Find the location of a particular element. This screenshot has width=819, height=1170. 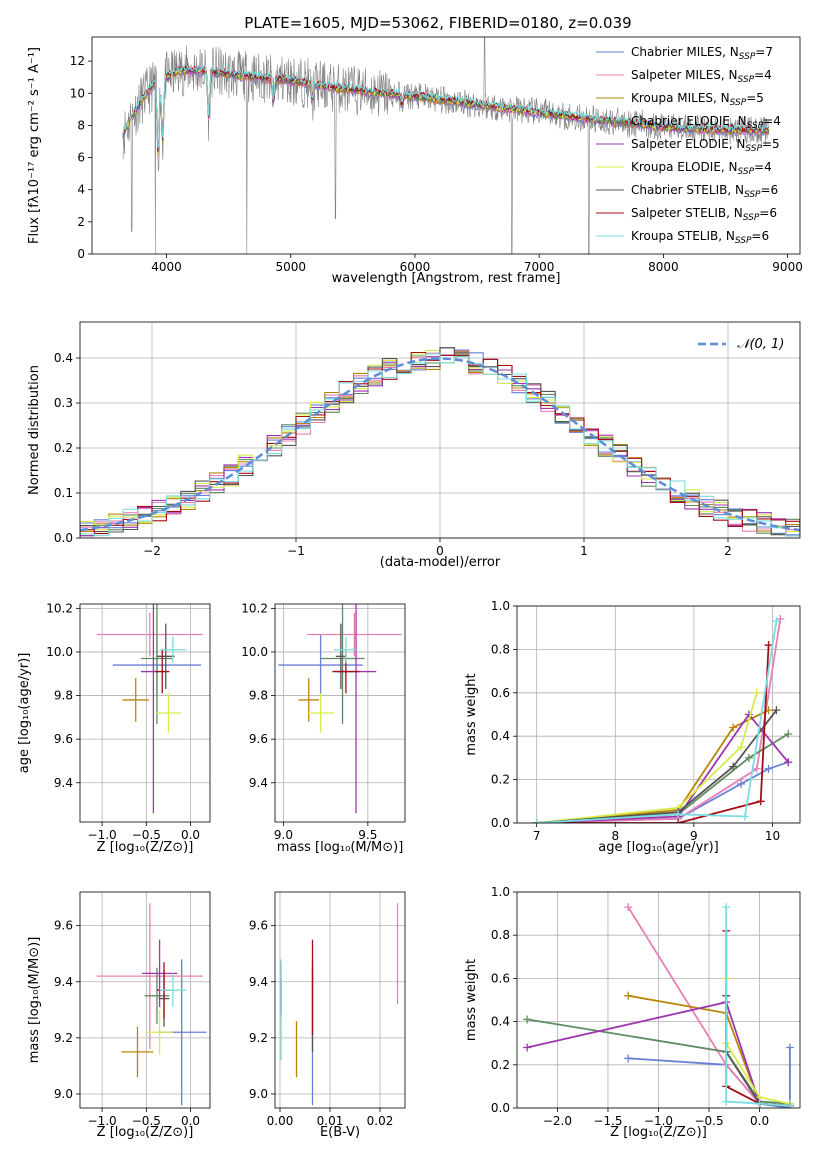

x-tick-label: 8000 is located at coordinates (663, 267).